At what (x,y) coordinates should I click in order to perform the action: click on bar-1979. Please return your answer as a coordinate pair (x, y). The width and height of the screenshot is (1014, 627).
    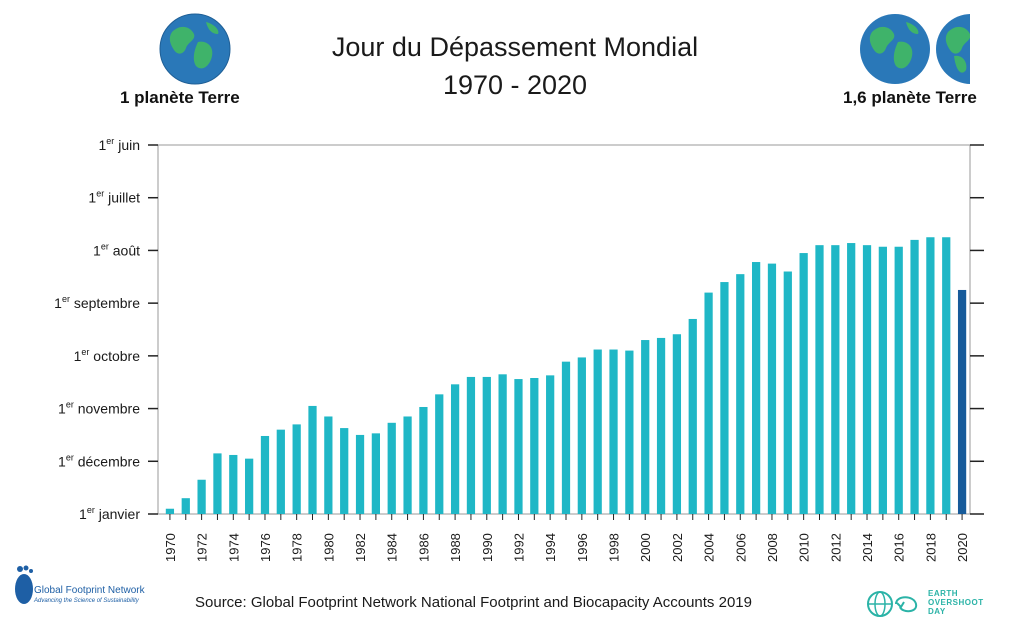
    Looking at the image, I should click on (312, 459).